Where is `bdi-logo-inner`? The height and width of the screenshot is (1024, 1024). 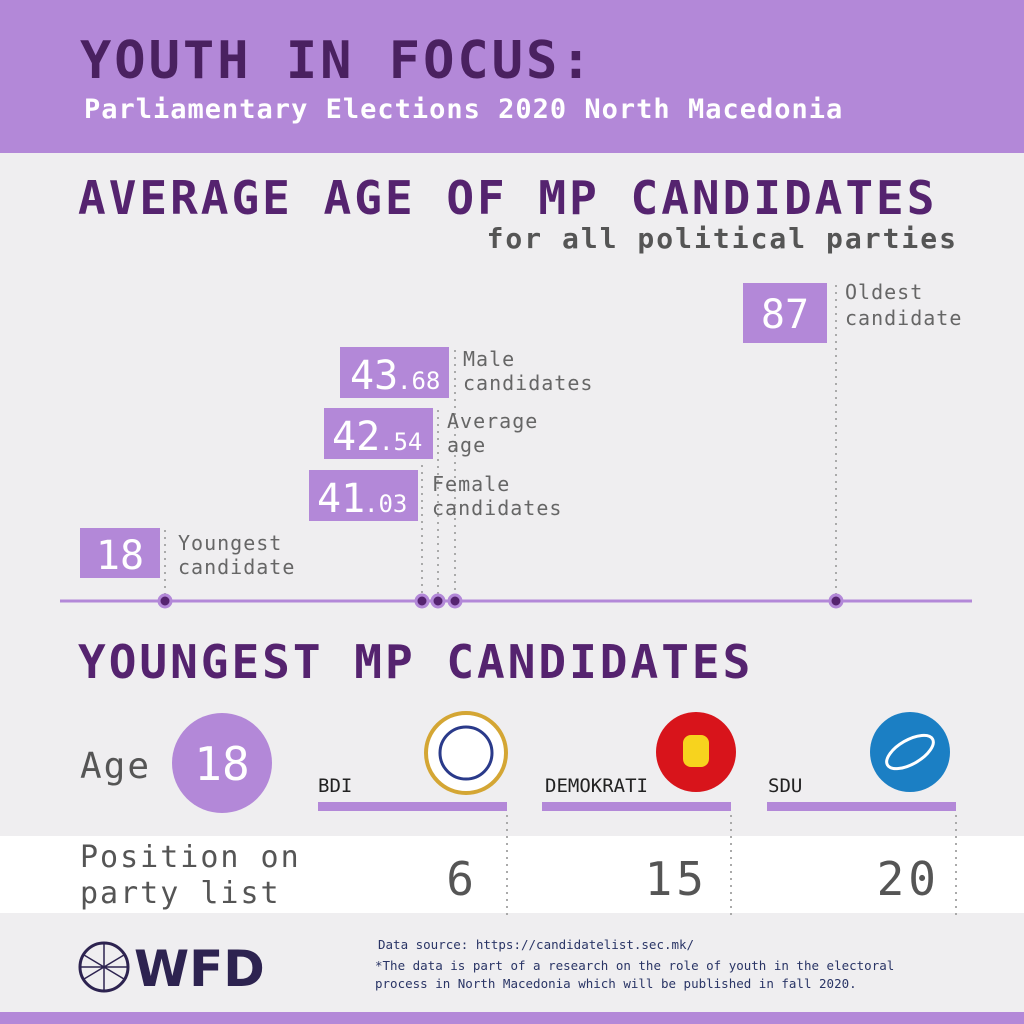 bdi-logo-inner is located at coordinates (466, 753).